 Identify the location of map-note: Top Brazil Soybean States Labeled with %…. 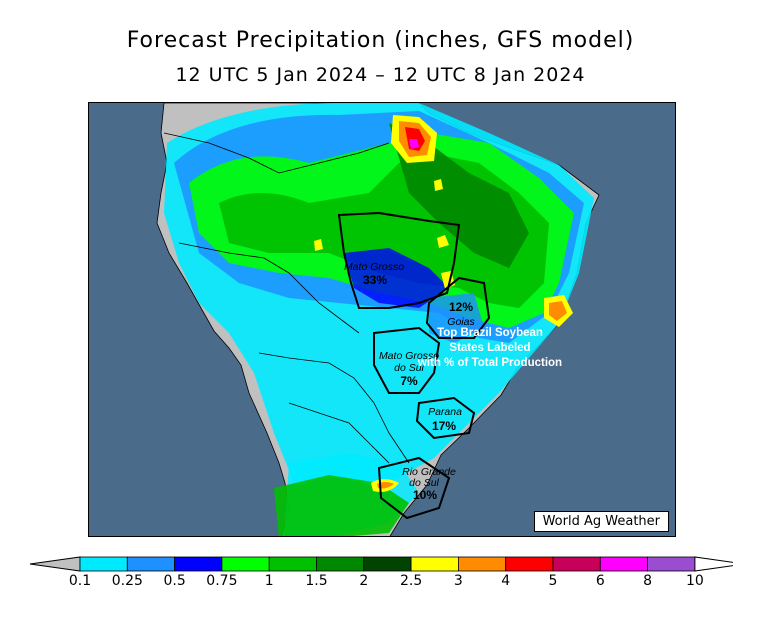
(490, 348).